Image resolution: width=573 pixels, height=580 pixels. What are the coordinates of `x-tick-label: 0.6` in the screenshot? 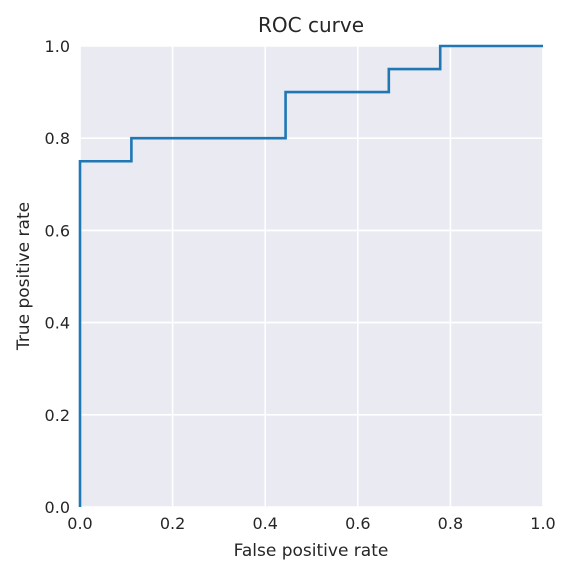 It's located at (357, 523).